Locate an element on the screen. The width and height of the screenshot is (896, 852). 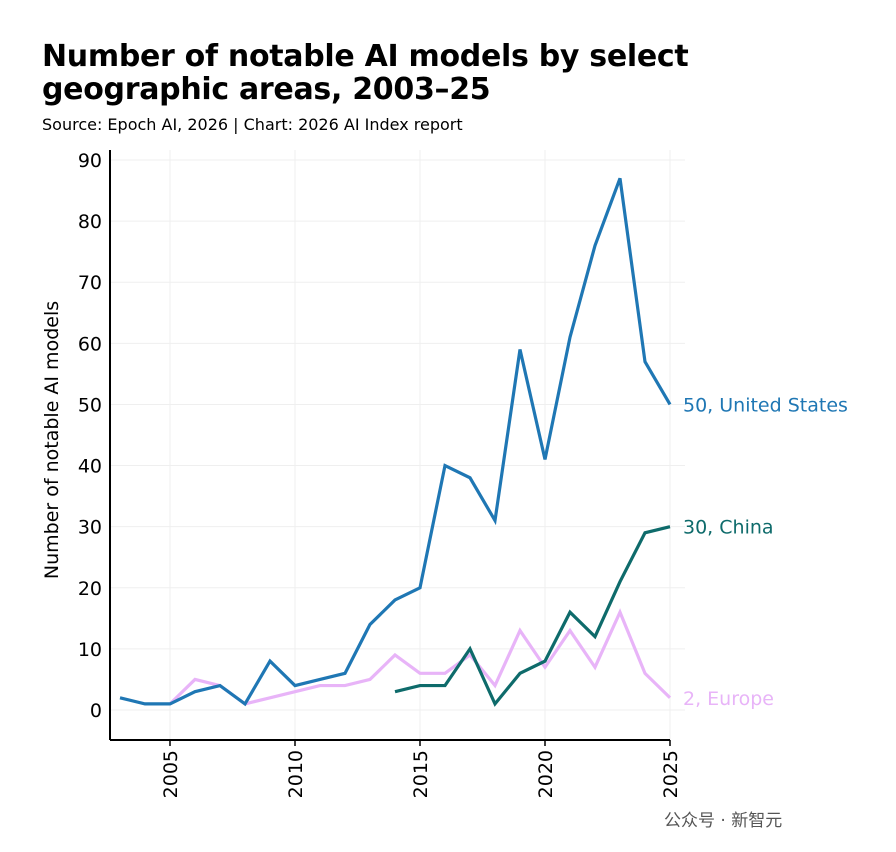
y-tick-label: 40 is located at coordinates (90, 467).